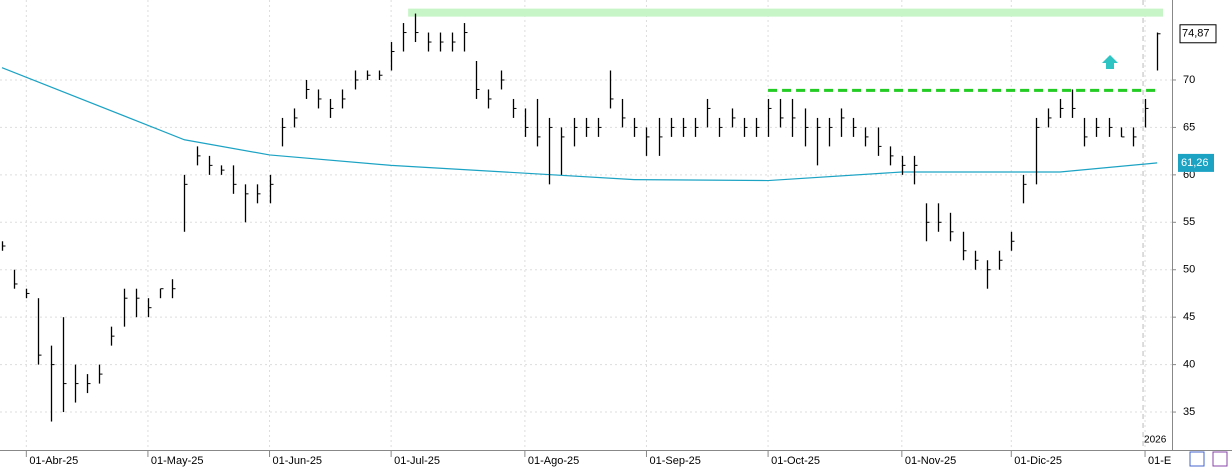 This screenshot has height=471, width=1232. I want to click on x-tick-label: 01-Jun-25, so click(298, 461).